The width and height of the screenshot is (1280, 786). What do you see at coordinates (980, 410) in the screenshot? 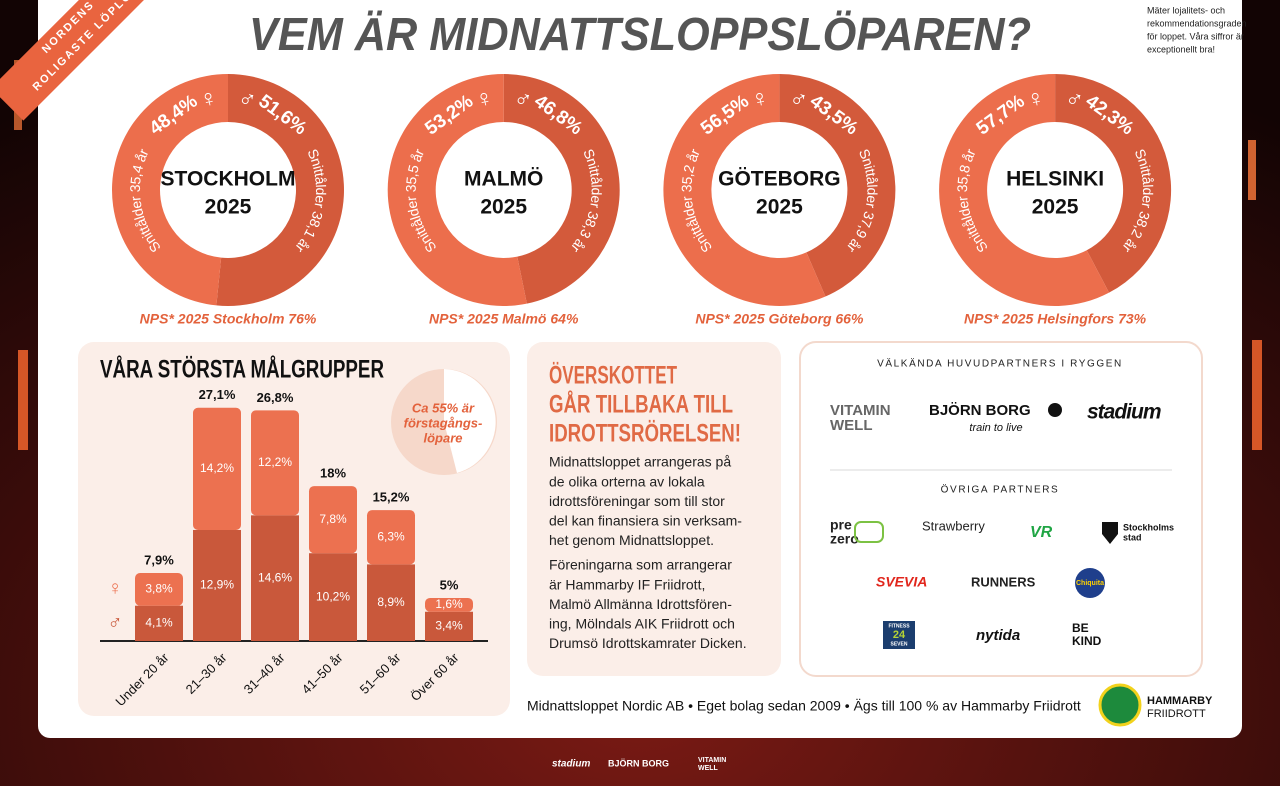
I see `logo-bjornborg: BJÖRN BORG` at bounding box center [980, 410].